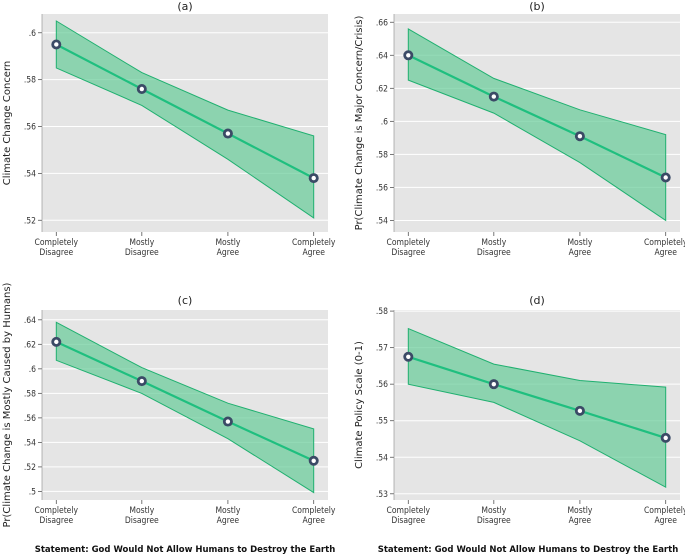  What do you see at coordinates (184, 6) in the screenshot?
I see `panel-title: (a)` at bounding box center [184, 6].